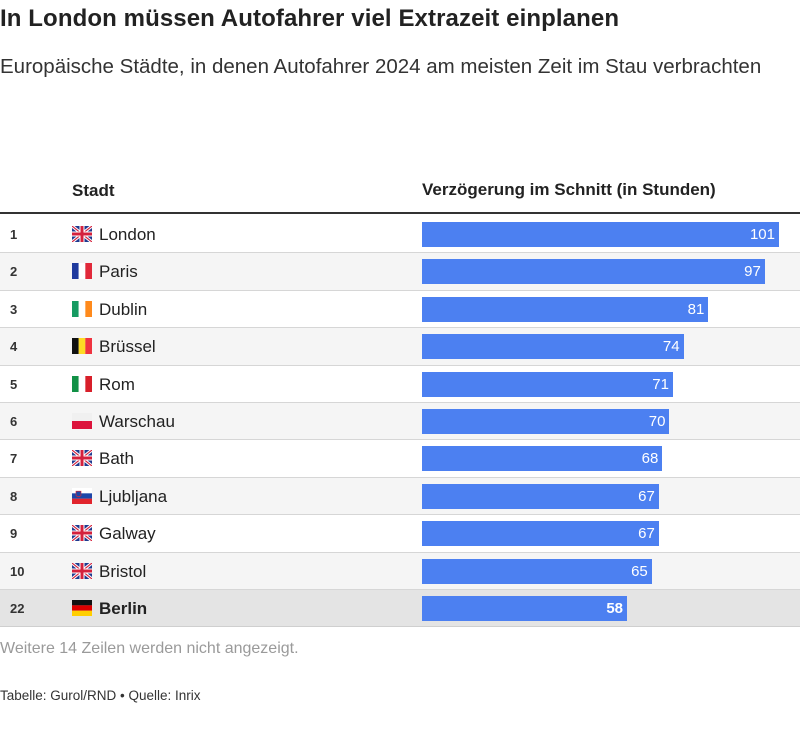 The width and height of the screenshot is (800, 734). Describe the element at coordinates (14, 272) in the screenshot. I see `row-rank: 2` at that location.